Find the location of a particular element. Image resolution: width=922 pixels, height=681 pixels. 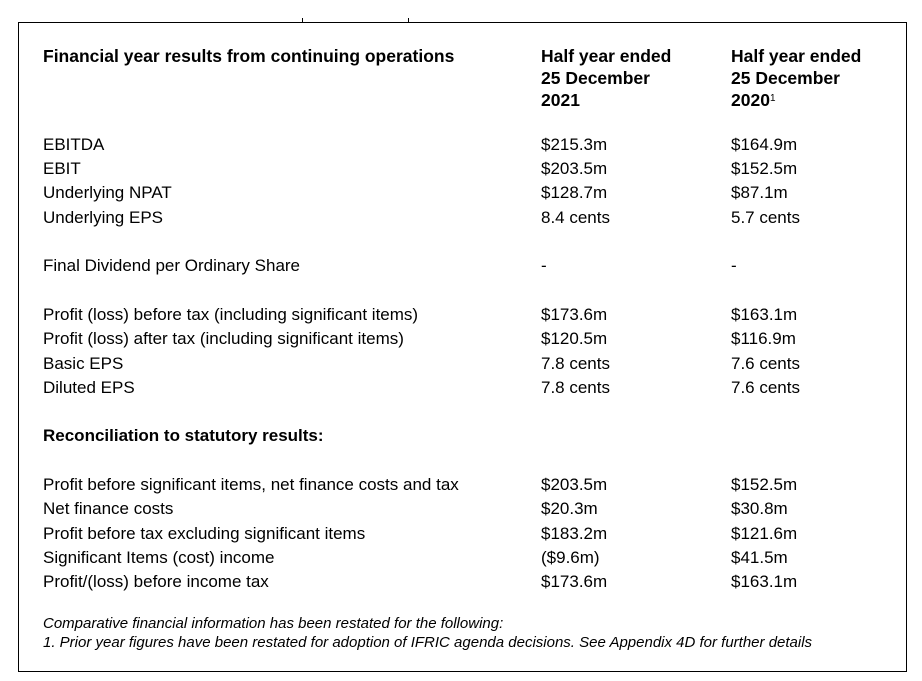

value-2021: - is located at coordinates (544, 266).